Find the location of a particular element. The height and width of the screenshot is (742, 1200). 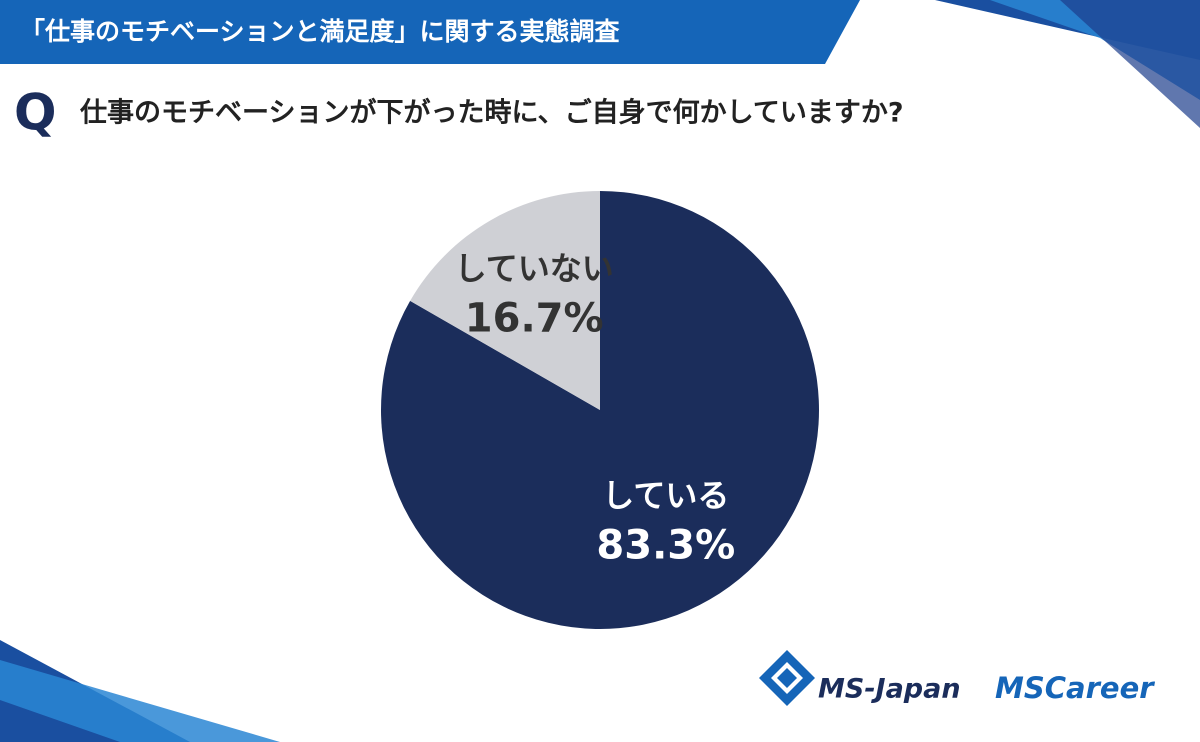

value-label: 16.7% is located at coordinates (534, 318).